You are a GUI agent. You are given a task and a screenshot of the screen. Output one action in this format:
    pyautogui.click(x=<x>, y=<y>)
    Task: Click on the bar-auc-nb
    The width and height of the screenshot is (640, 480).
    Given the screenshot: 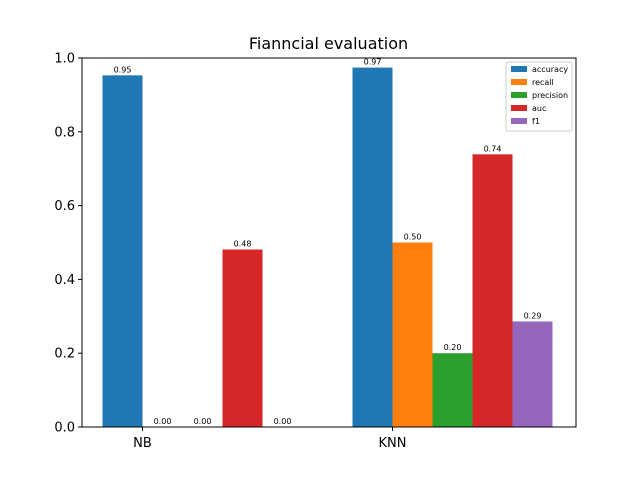 What is the action you would take?
    pyautogui.click(x=242, y=338)
    